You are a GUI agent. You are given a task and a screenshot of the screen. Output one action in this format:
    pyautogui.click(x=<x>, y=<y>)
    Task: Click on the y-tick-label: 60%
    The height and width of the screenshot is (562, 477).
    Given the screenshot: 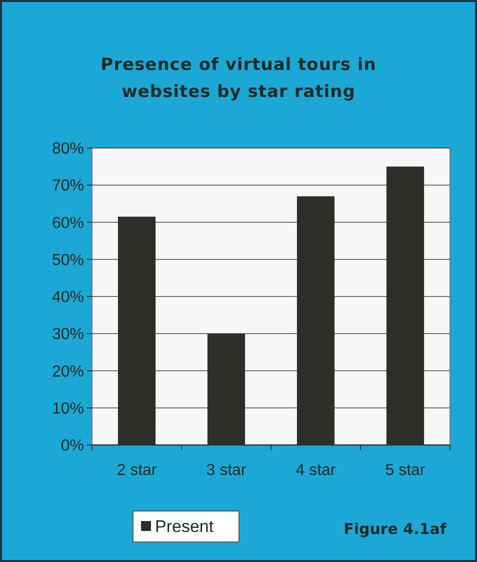 What is the action you would take?
    pyautogui.click(x=68, y=223)
    